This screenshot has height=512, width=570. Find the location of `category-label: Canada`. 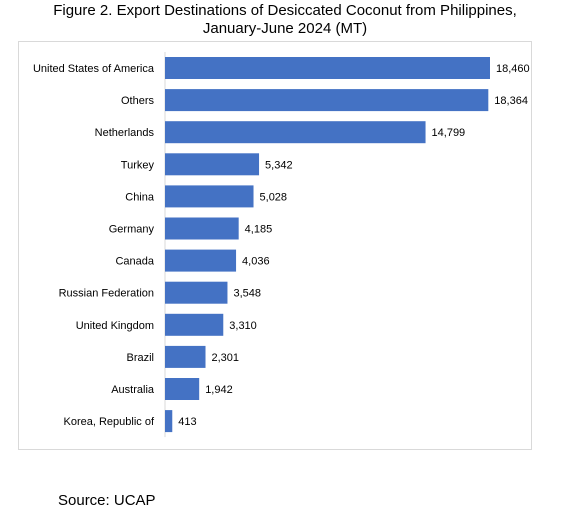

category-label: Canada is located at coordinates (134, 262).